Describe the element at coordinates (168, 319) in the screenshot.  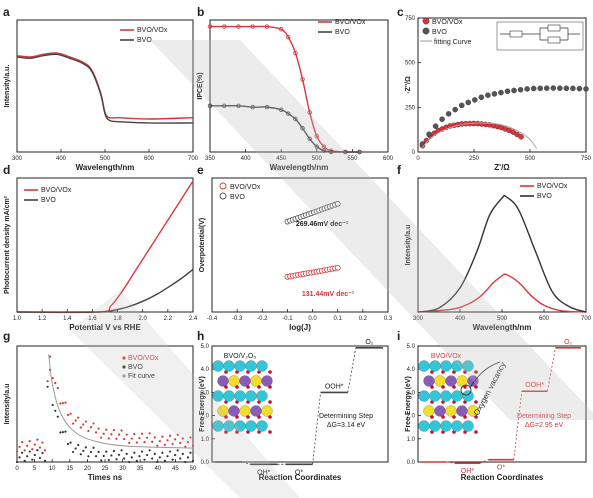
I see `x-tick-label-d: 2.2` at that location.